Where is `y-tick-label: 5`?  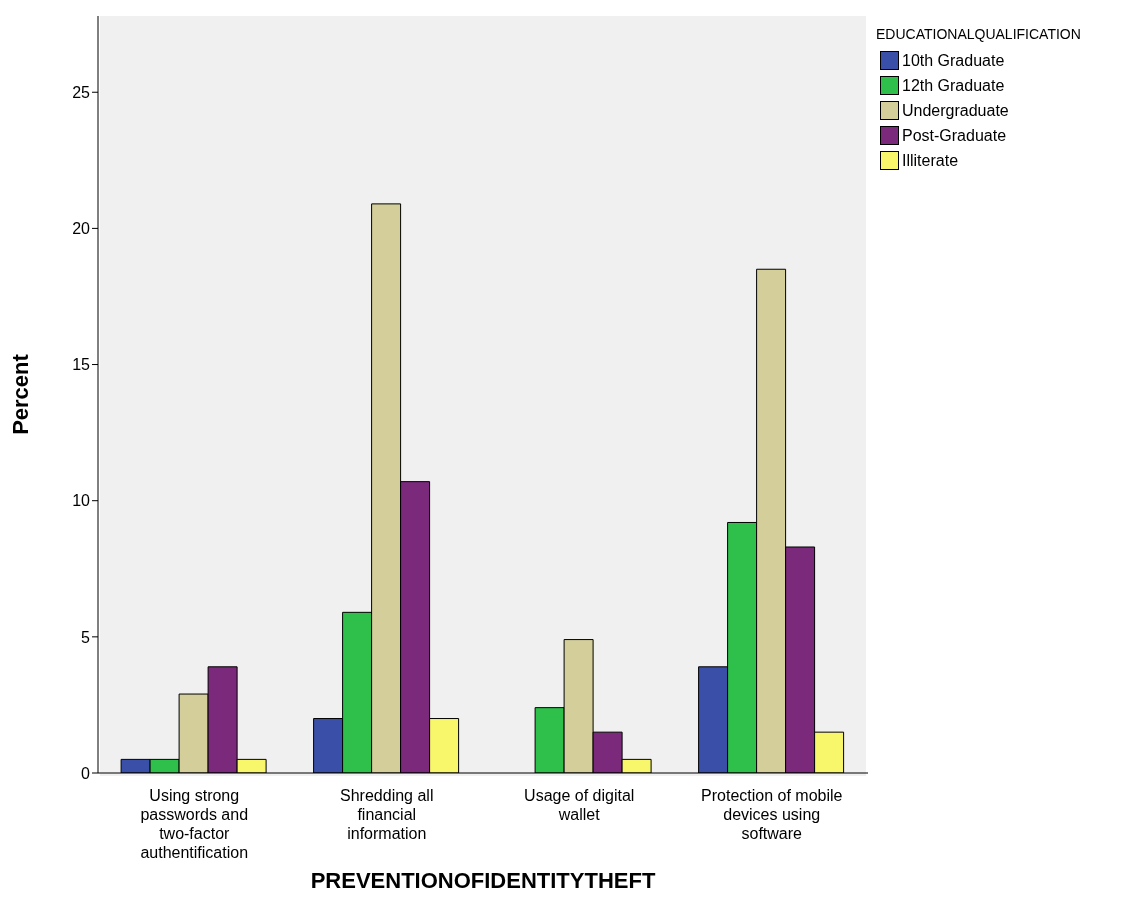
y-tick-label: 5 is located at coordinates (86, 637).